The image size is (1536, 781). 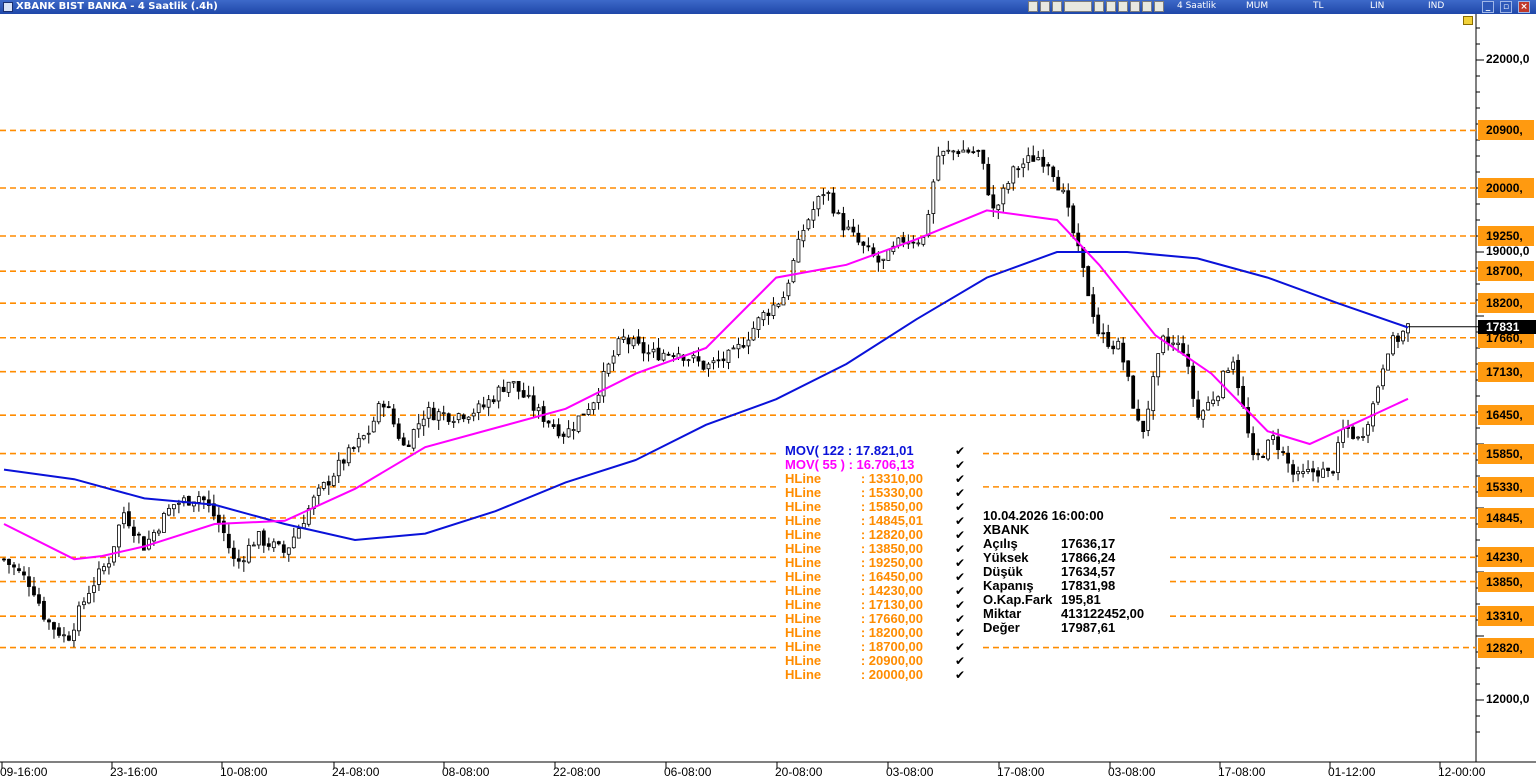 I want to click on lock-icon, so click(x=1468, y=20).